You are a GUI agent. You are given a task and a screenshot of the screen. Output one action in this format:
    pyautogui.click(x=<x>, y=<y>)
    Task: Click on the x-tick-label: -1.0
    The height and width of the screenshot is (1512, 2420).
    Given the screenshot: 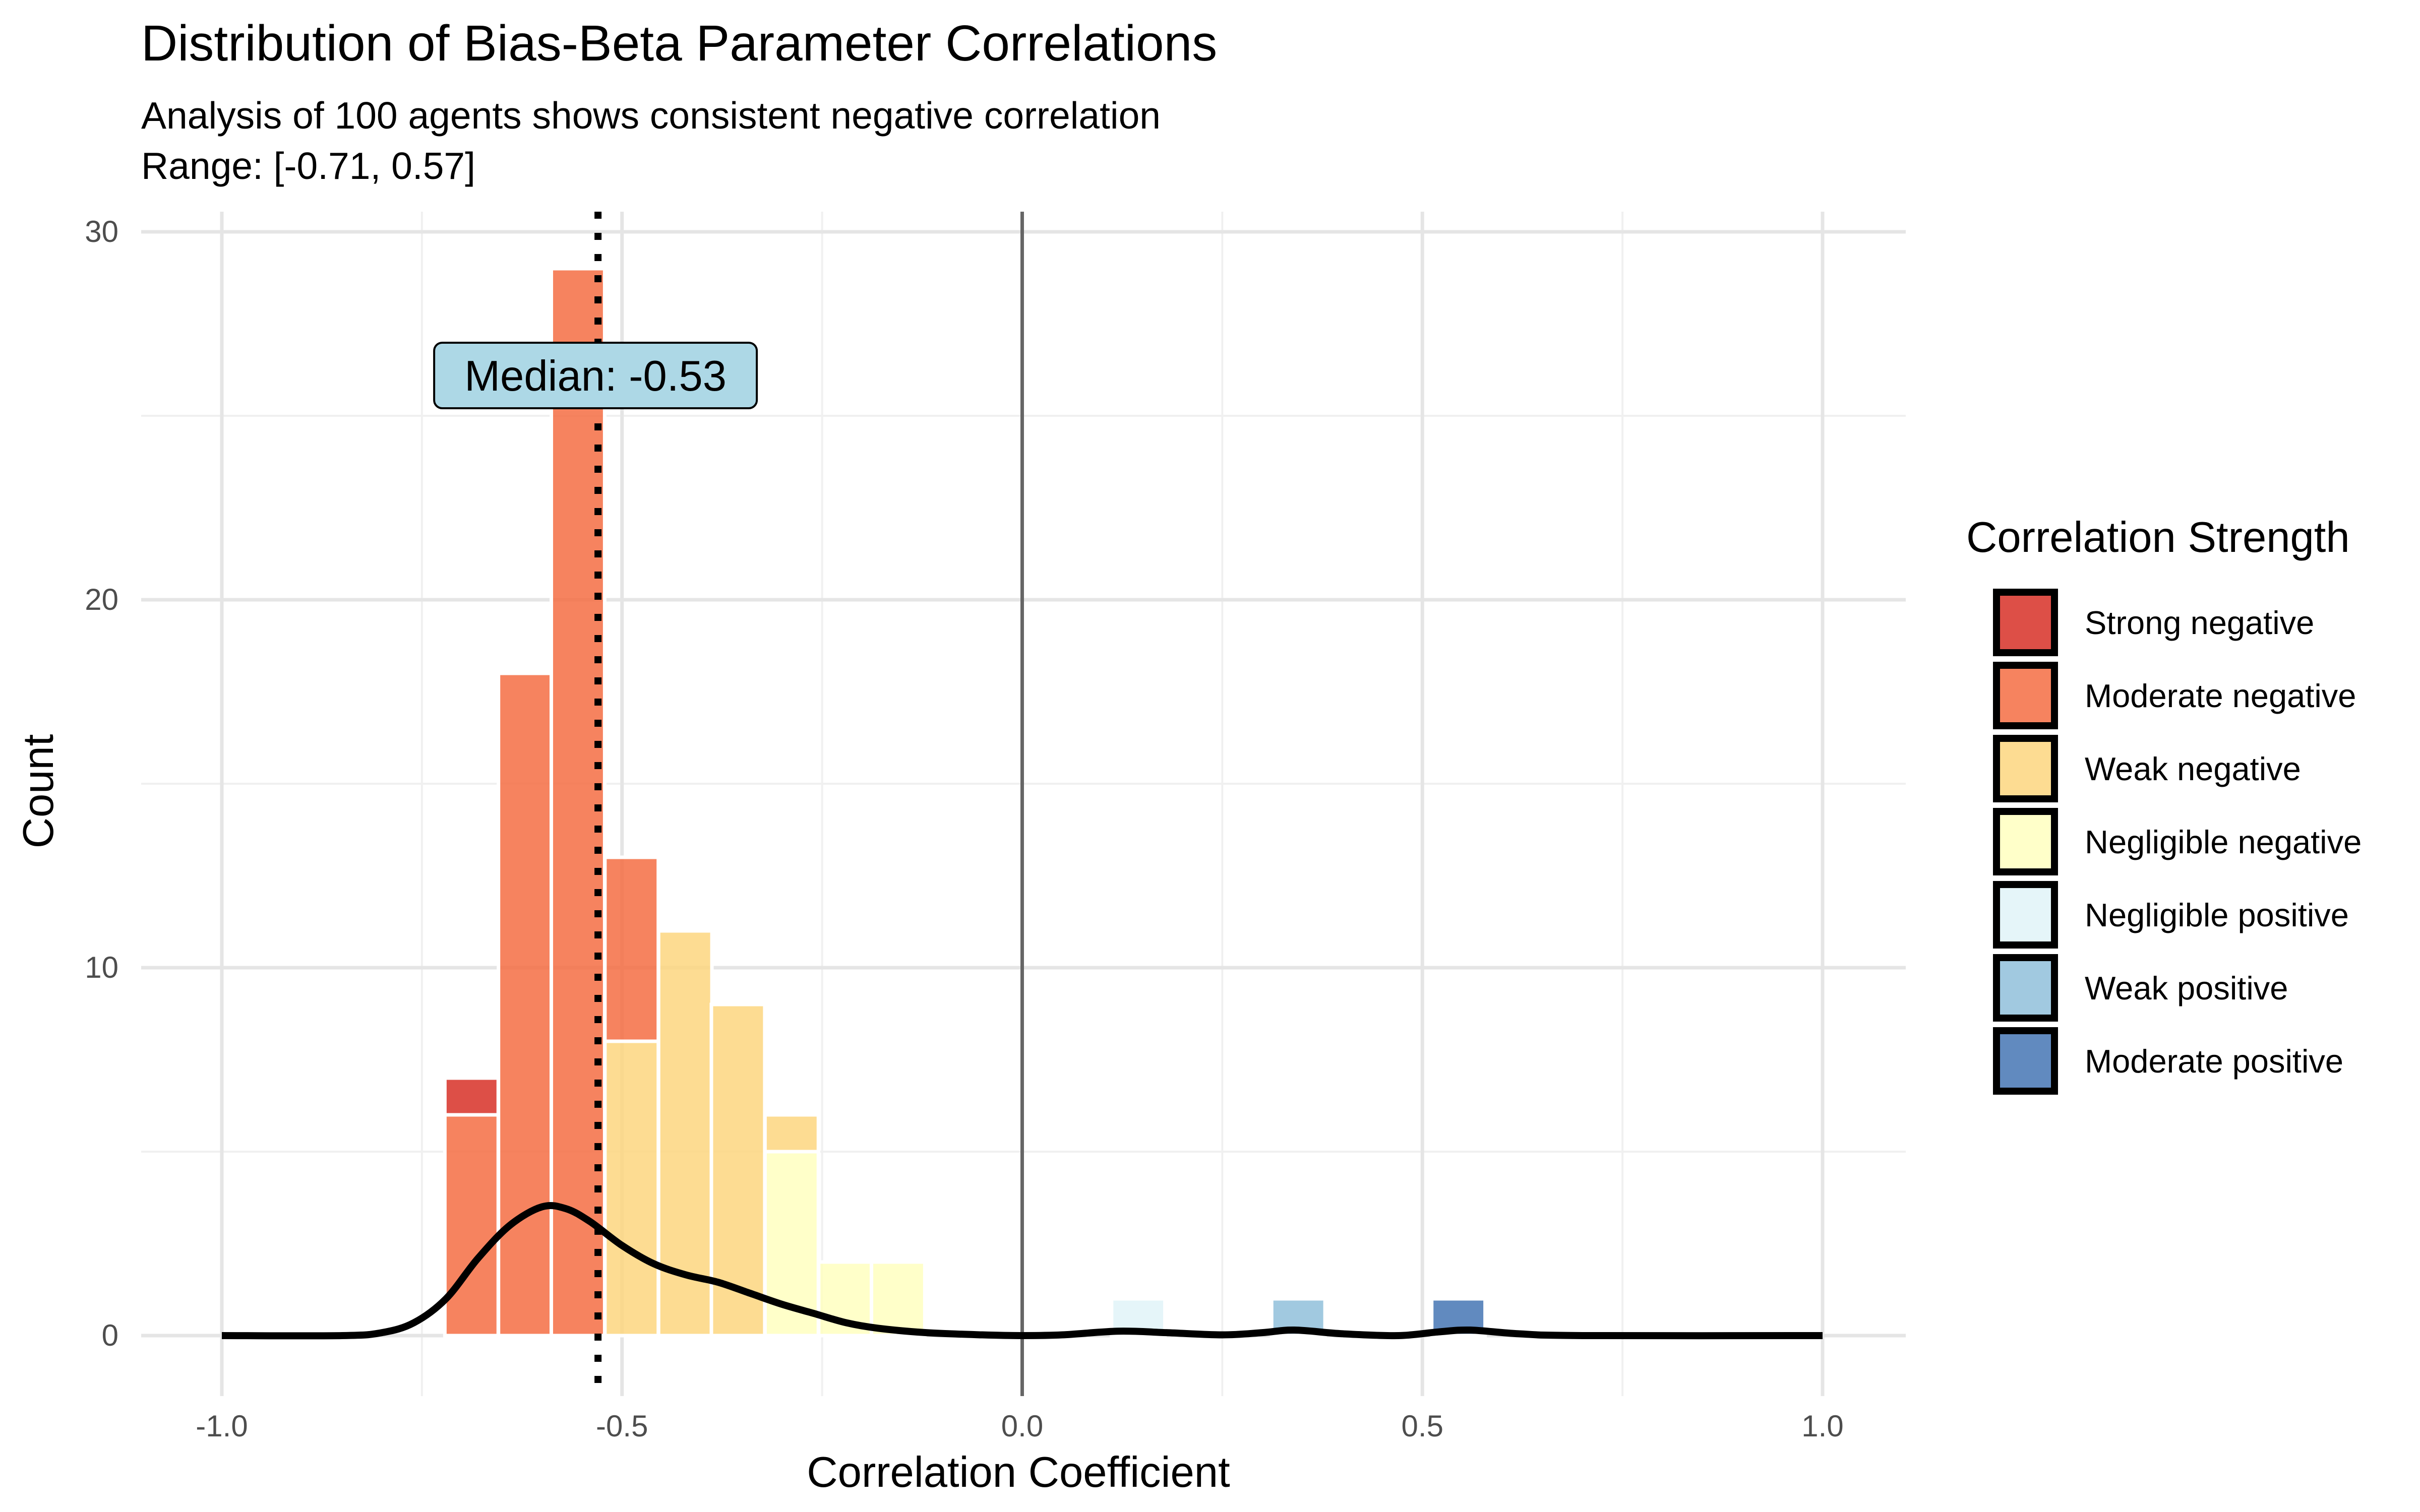 What is the action you would take?
    pyautogui.click(x=222, y=1426)
    